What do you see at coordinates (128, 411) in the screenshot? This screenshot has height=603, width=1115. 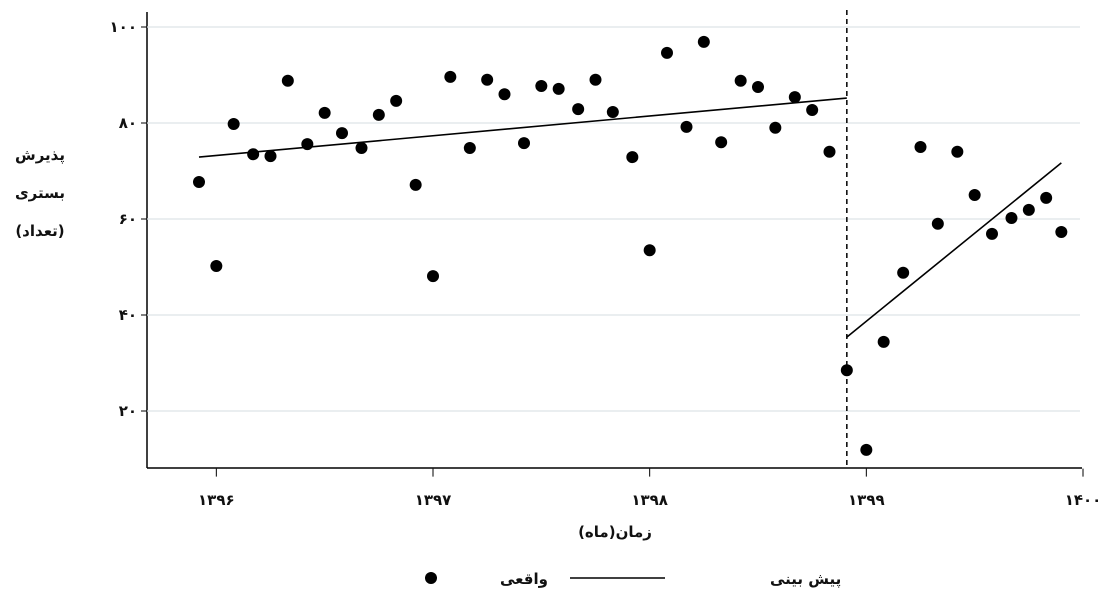 I see `y-tick-label: ۲۰` at bounding box center [128, 411].